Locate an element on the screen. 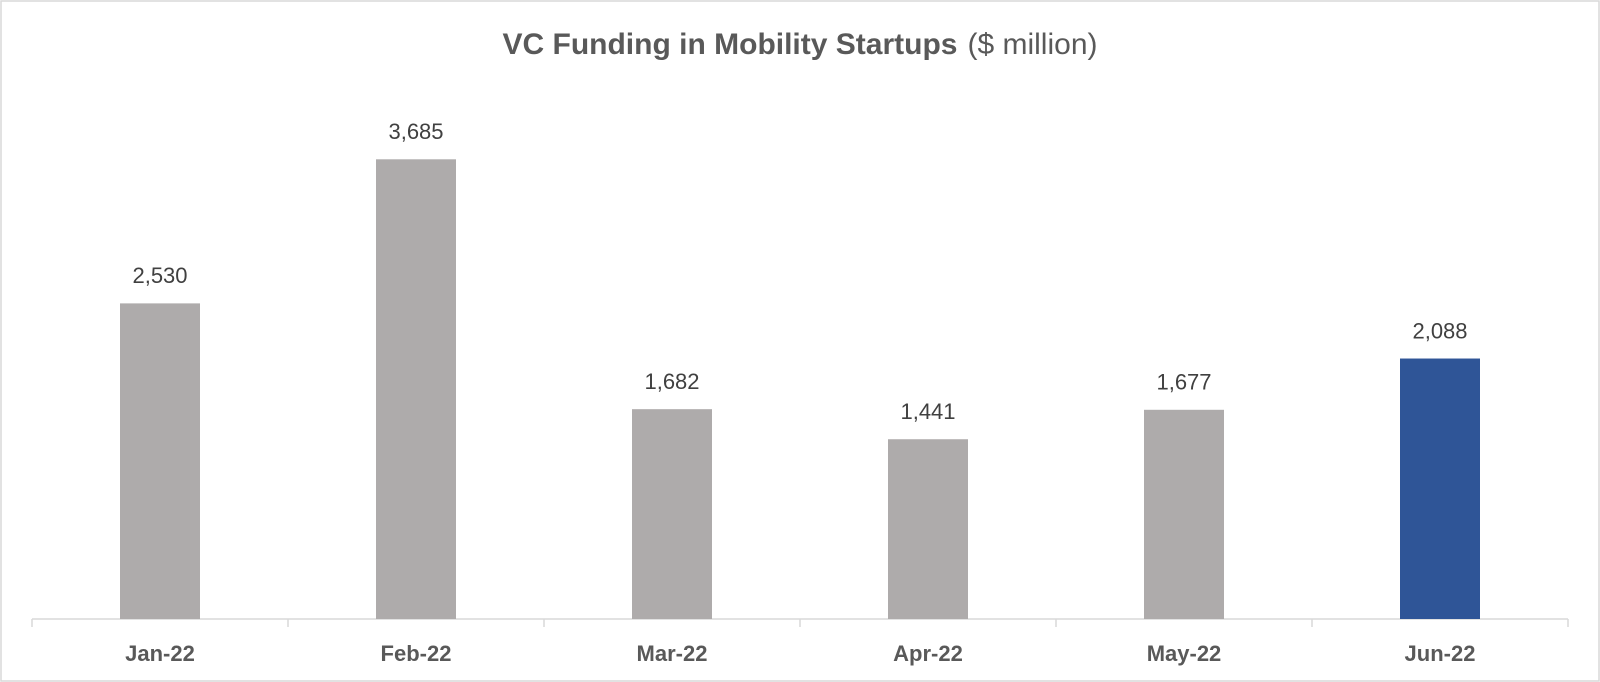 The image size is (1600, 682). x-tick-label: Feb-22 is located at coordinates (416, 653).